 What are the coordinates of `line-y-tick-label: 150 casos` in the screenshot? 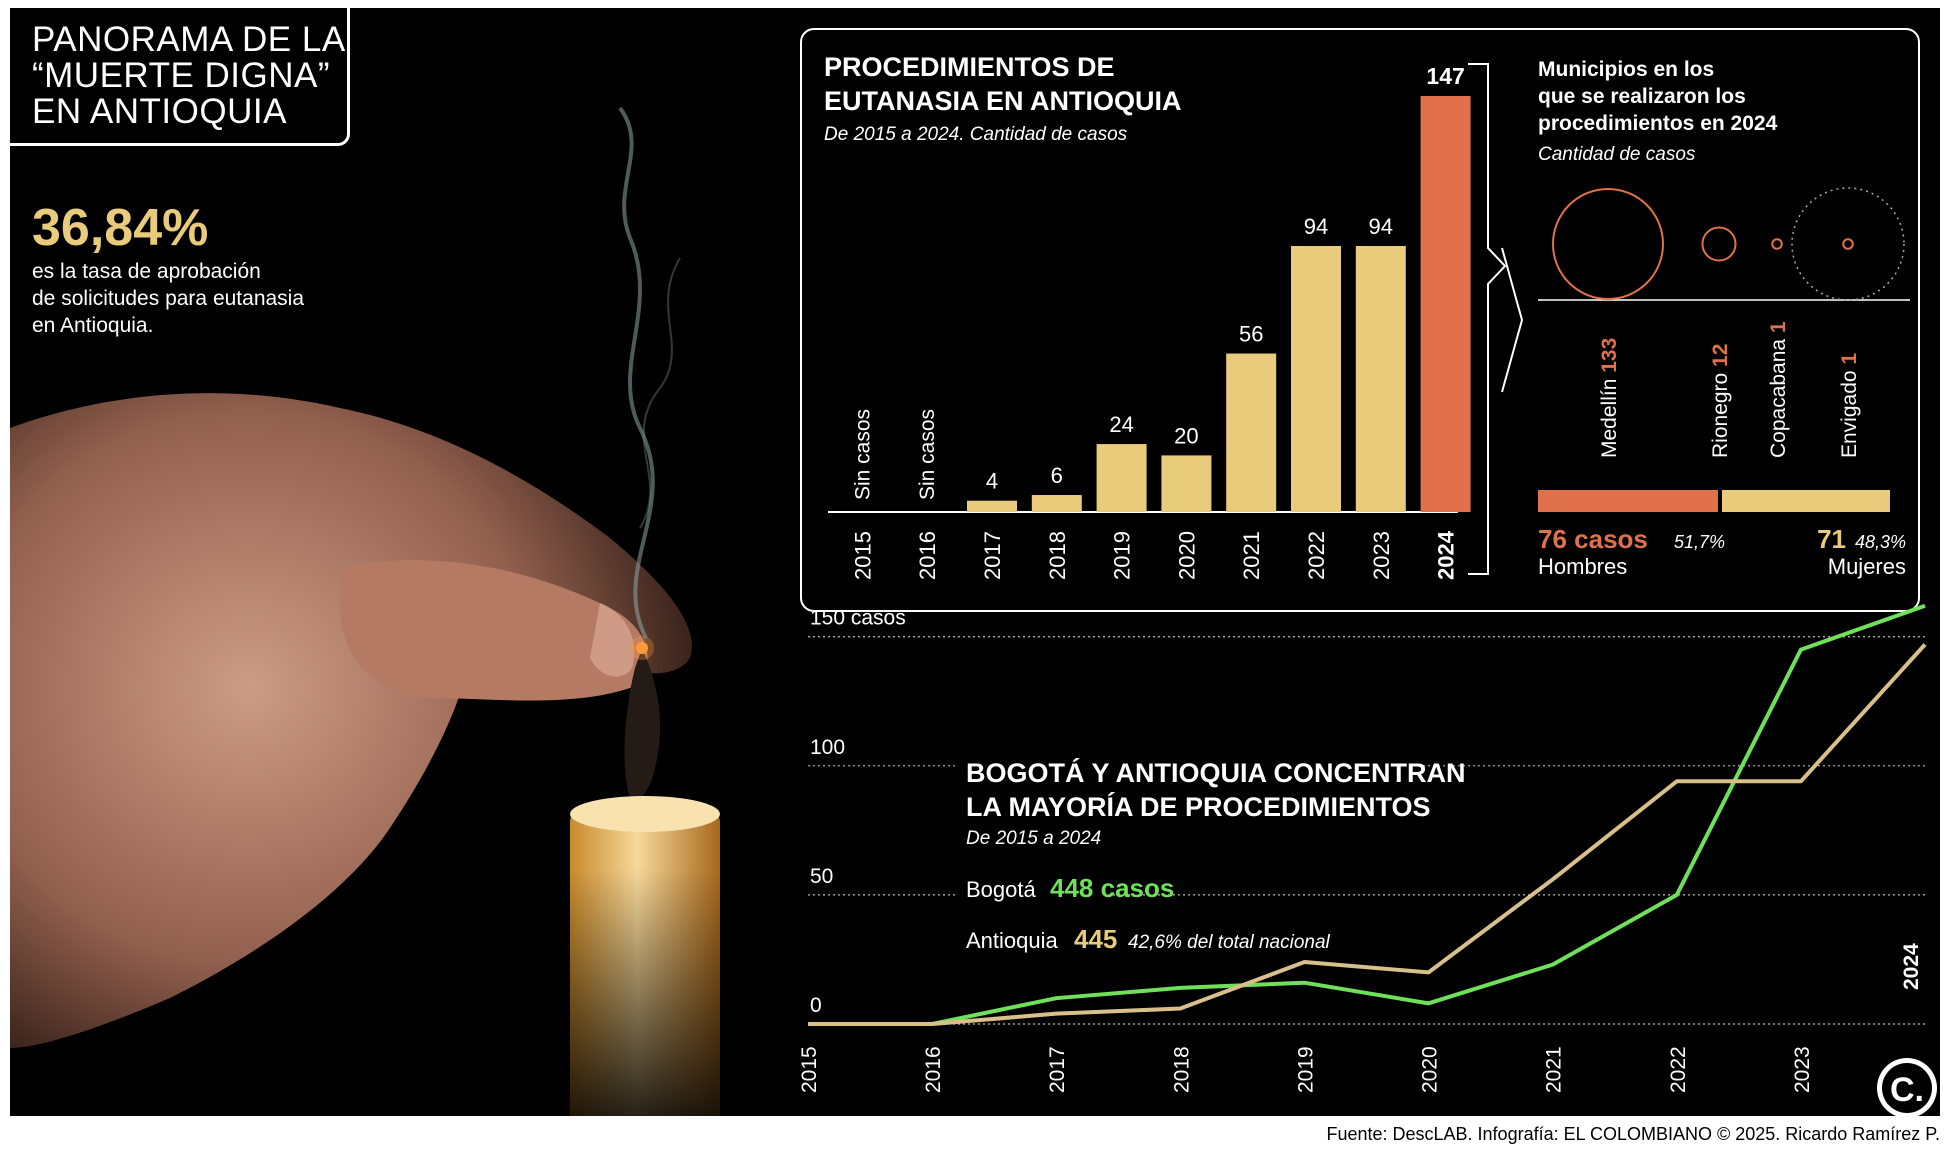 It's located at (858, 618).